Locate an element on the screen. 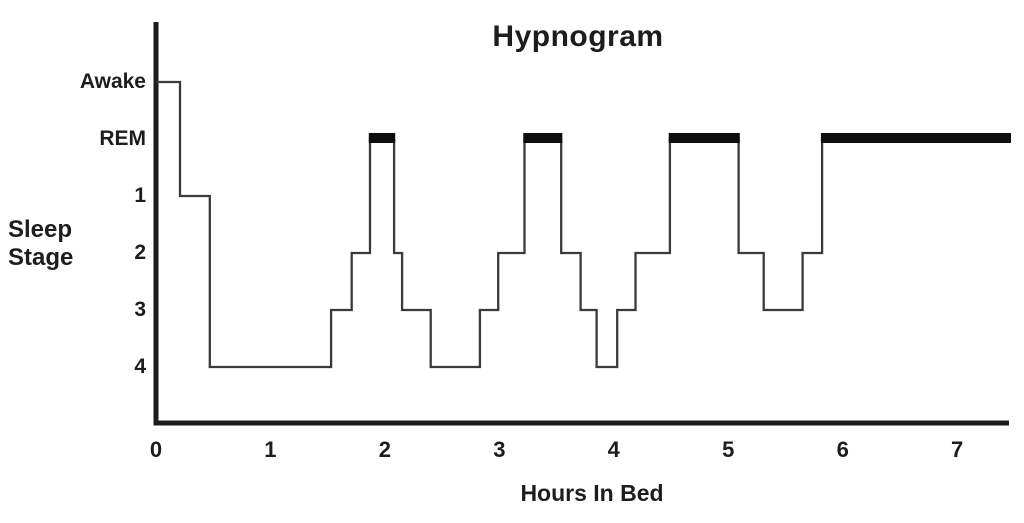 Image resolution: width=1024 pixels, height=523 pixels. x-tick-label: 1 is located at coordinates (270, 449).